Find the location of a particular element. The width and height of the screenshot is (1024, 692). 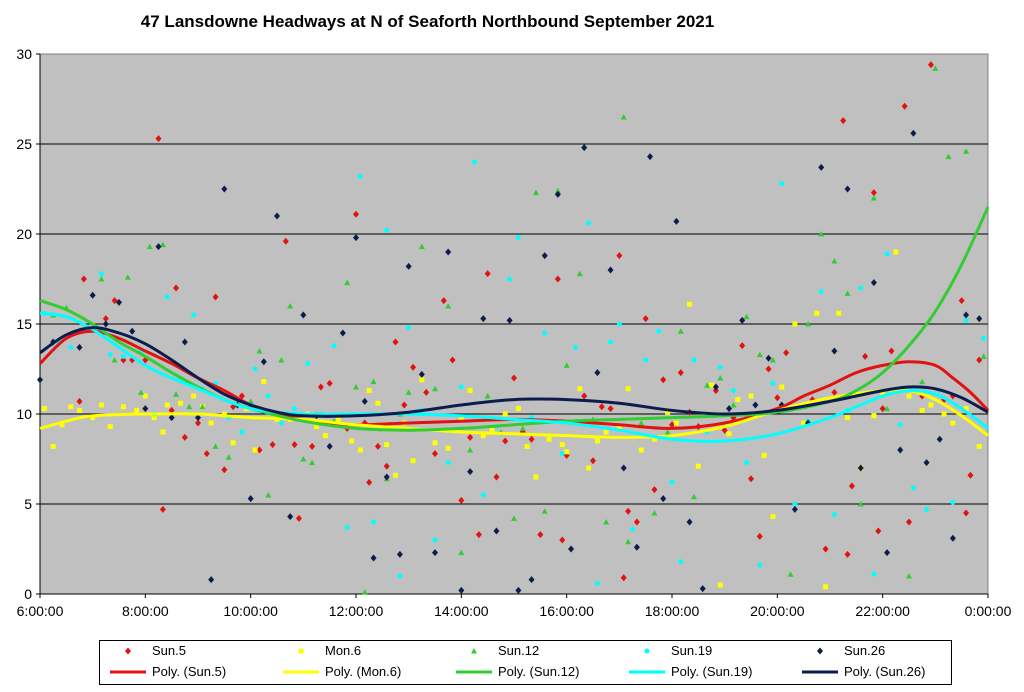

y-tick-label: 15 is located at coordinates (24, 324).